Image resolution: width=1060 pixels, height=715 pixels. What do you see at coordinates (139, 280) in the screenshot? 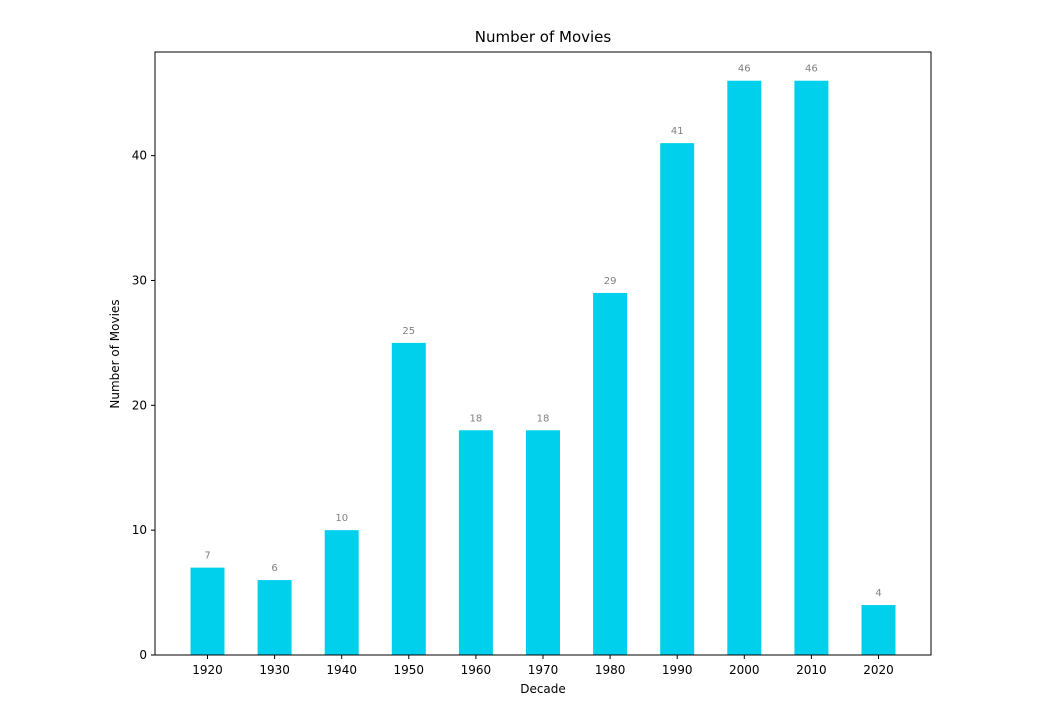
I see `y-tick-label-30: 30` at bounding box center [139, 280].